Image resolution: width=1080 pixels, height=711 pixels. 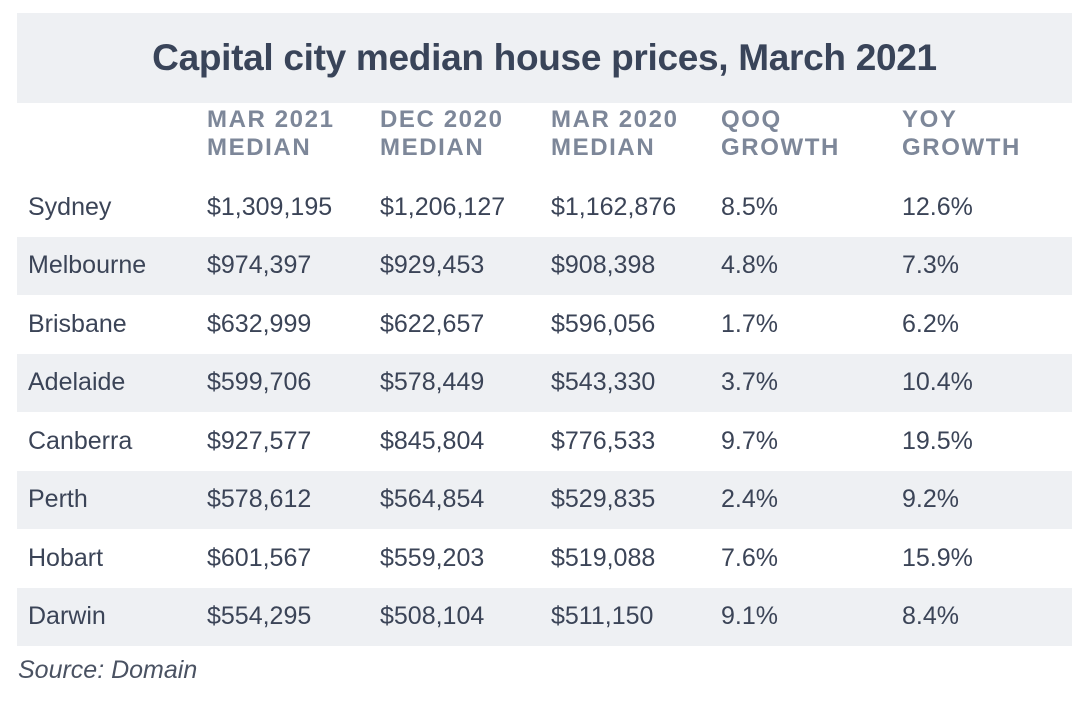 I want to click on column-header-yoy-growth: YOY GROWTH, so click(x=961, y=134).